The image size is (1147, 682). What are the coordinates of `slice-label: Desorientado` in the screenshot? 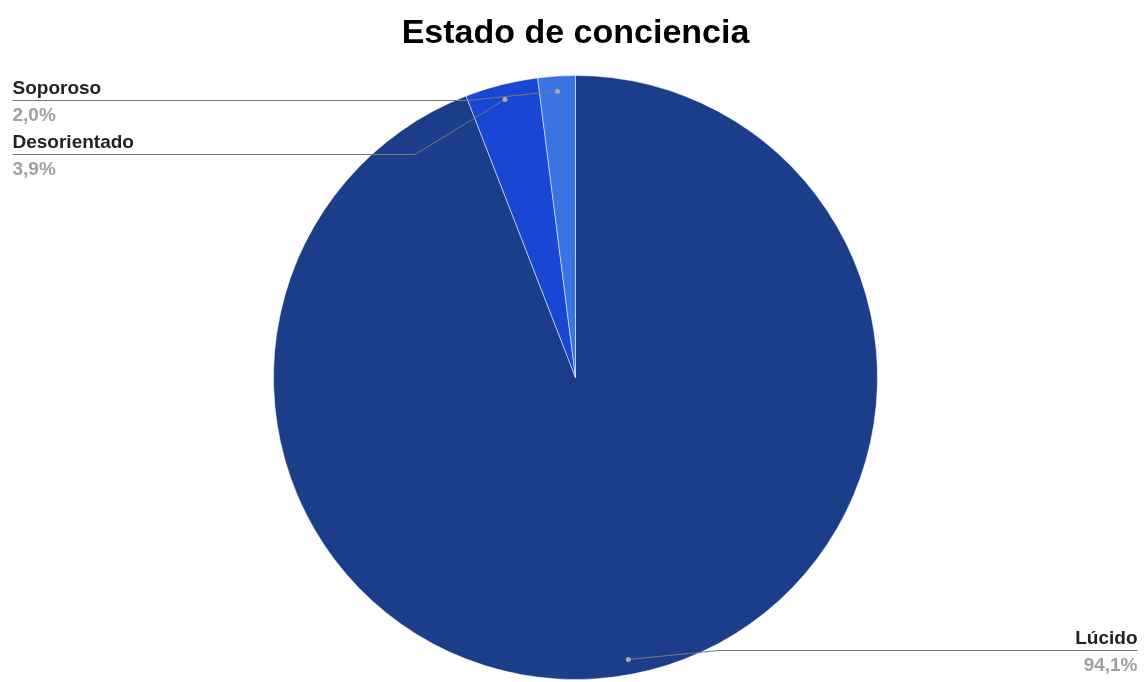 It's located at (73, 141).